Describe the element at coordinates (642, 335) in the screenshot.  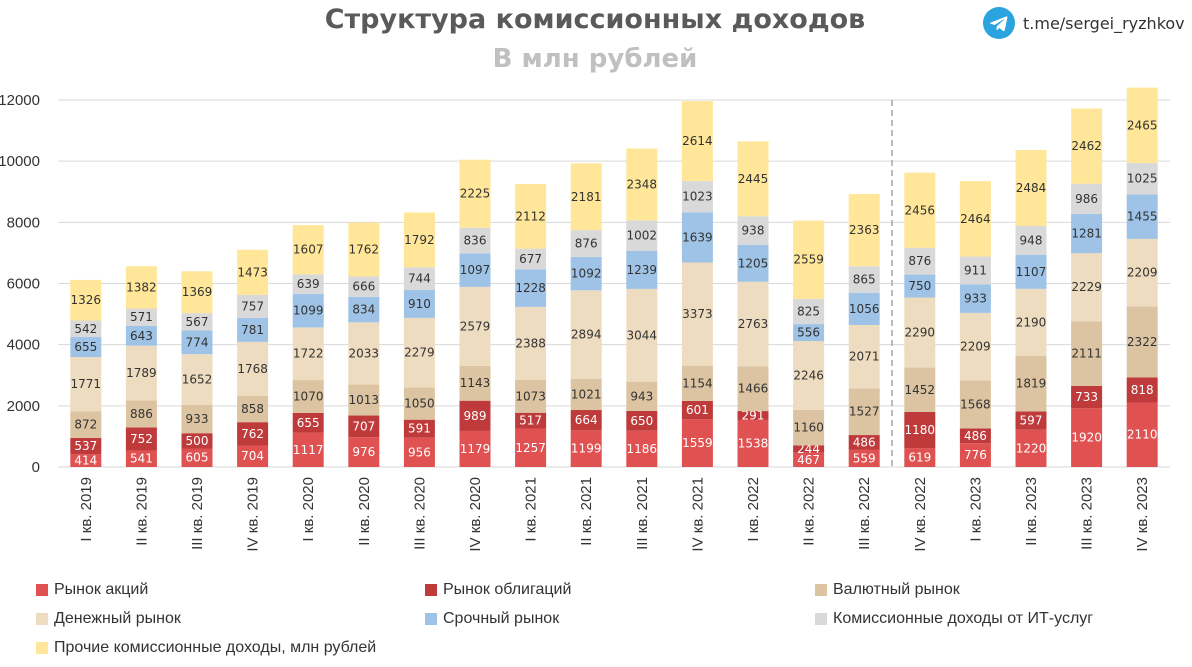
I see `data-label: 3044` at that location.